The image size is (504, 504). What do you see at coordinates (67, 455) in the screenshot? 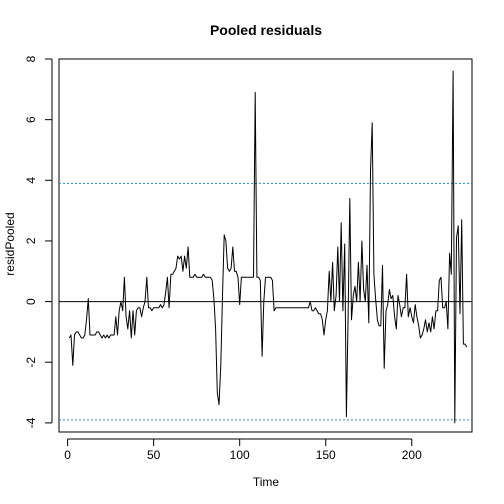
I see `x-tick-label: 0` at bounding box center [67, 455].